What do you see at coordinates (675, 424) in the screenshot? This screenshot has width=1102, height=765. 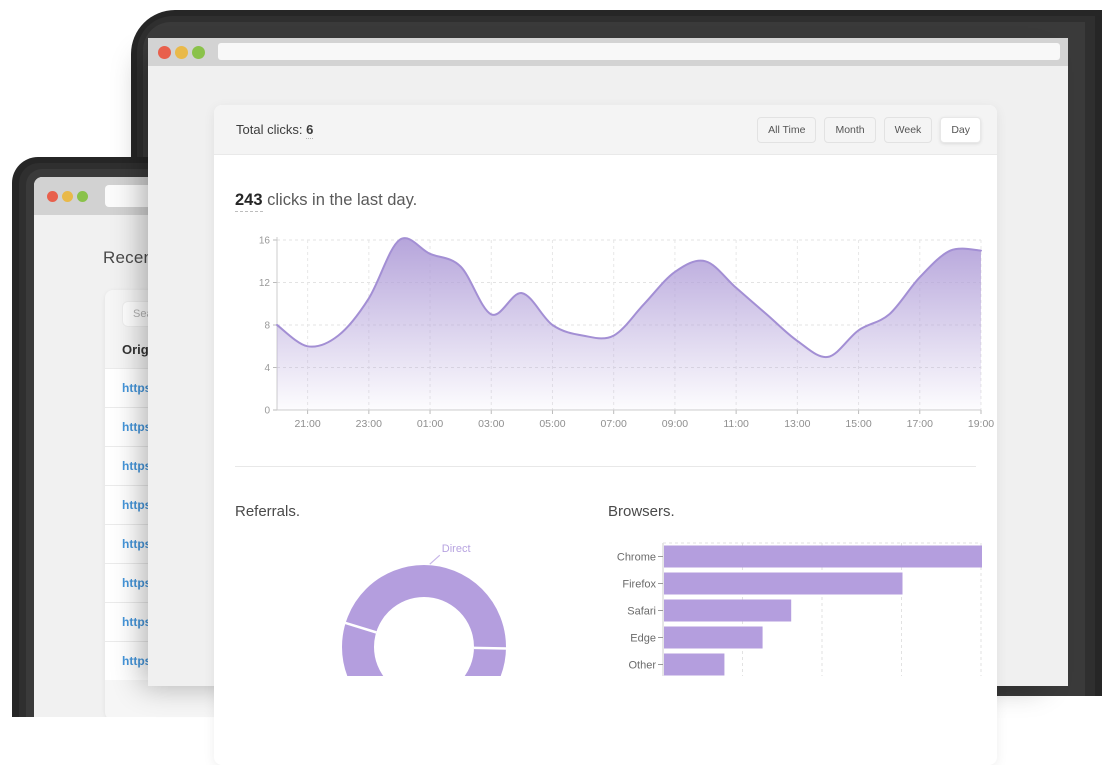 I see `x-axis-tick-label: 09:00` at bounding box center [675, 424].